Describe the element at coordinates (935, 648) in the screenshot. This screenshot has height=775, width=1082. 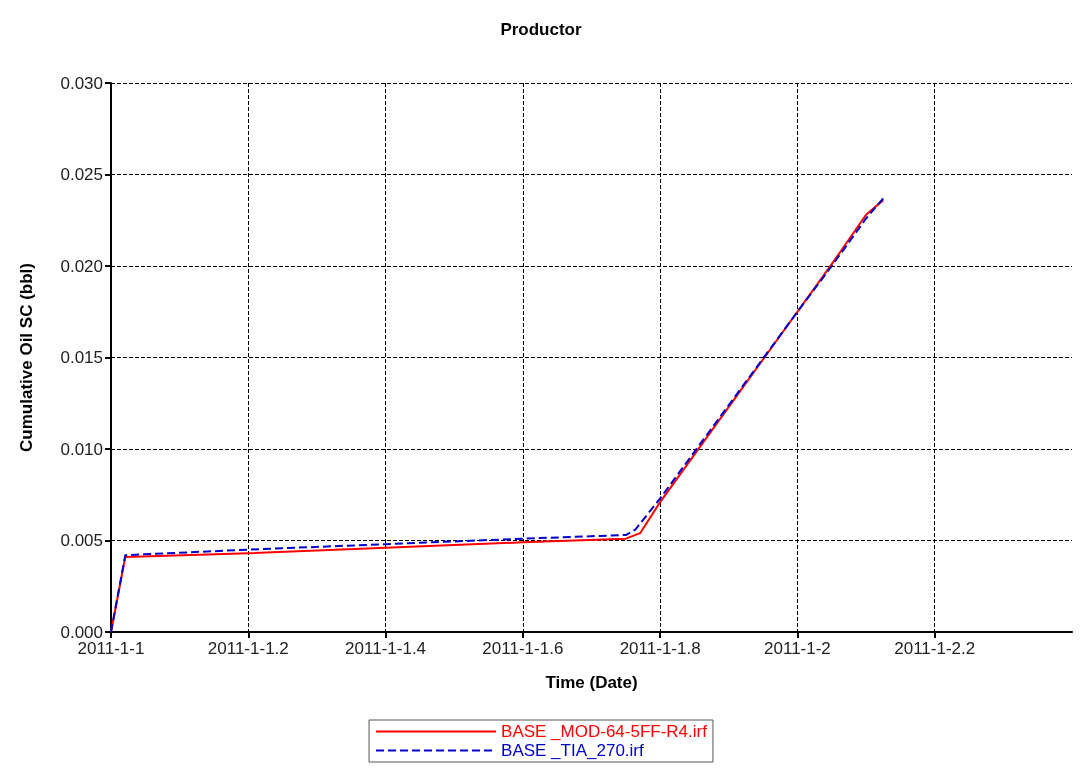
I see `x-tick-label: 2011-1-2.2` at that location.